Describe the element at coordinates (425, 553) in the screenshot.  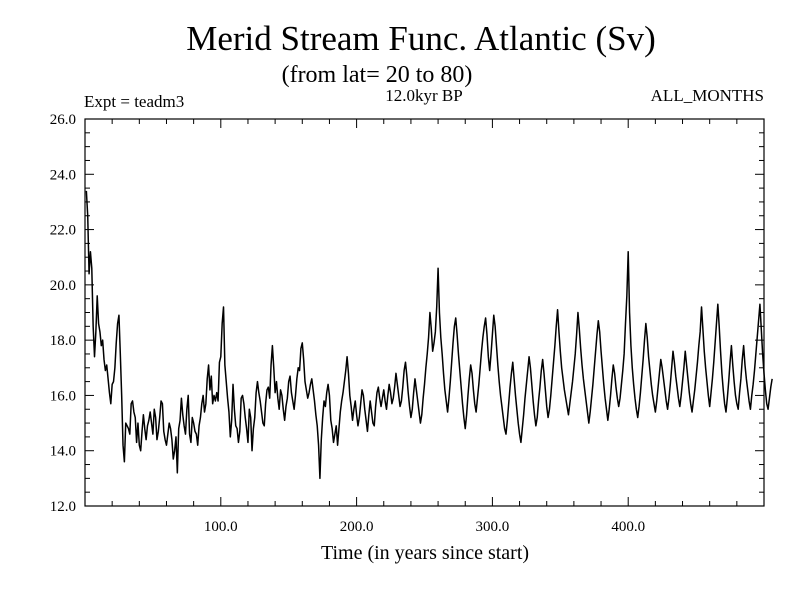
I see `x-axis-label: Time (in years since start)` at that location.